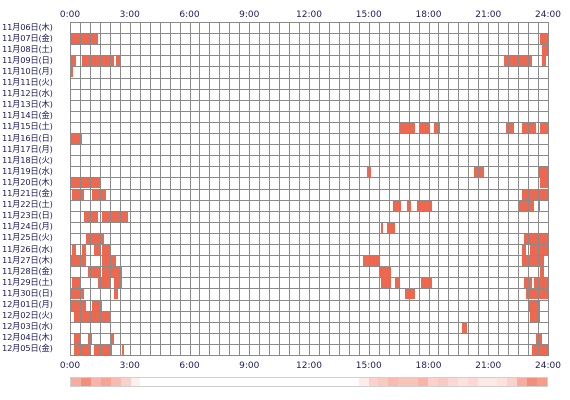 The width and height of the screenshot is (570, 400). What do you see at coordinates (27, 70) in the screenshot?
I see `date-label: 11月10日(月)` at bounding box center [27, 70].